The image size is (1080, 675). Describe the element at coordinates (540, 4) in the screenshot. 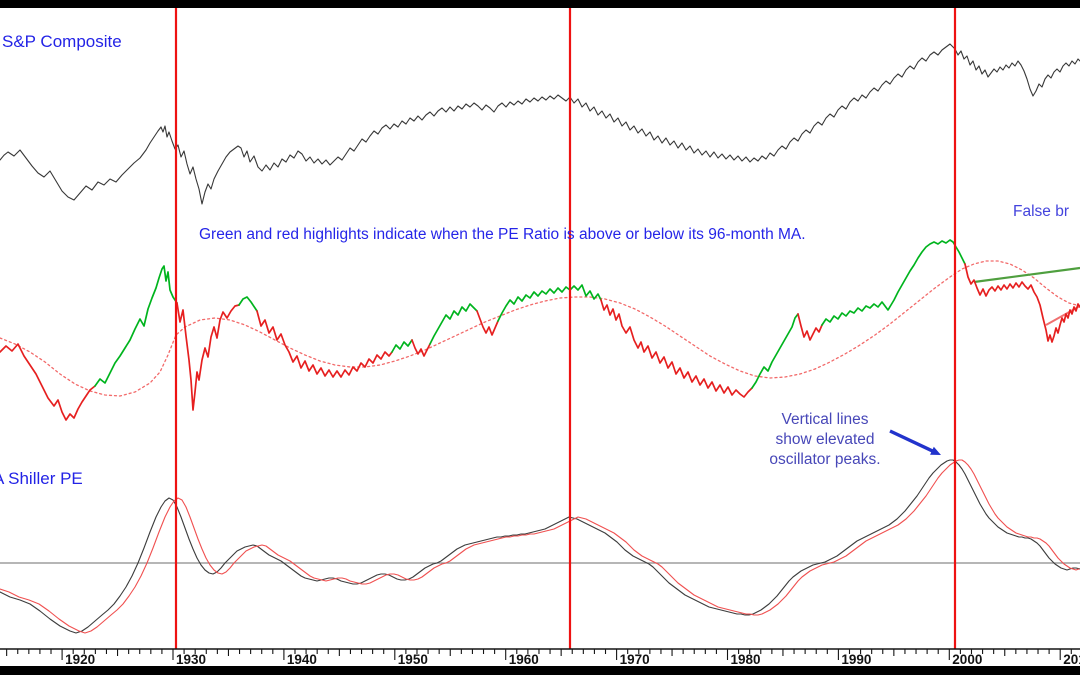

I see `letterbox-top` at that location.